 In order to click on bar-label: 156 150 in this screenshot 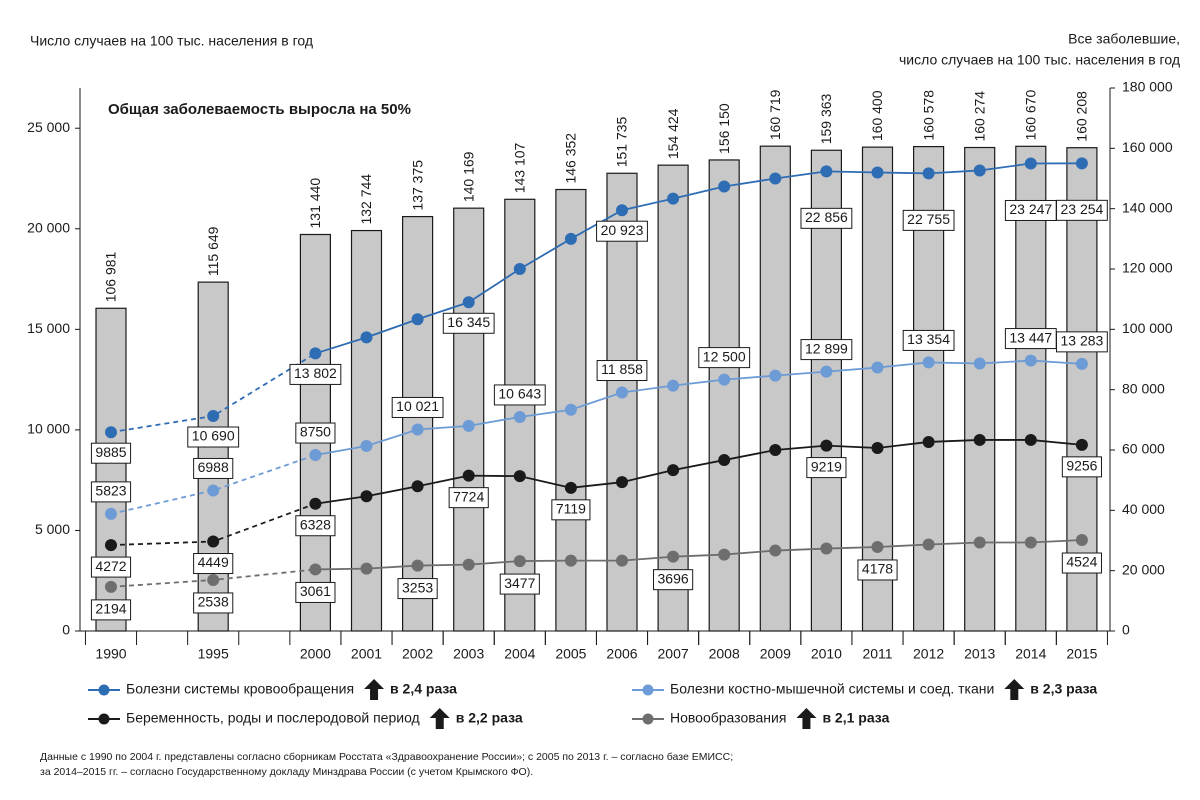, I will do `click(724, 128)`.